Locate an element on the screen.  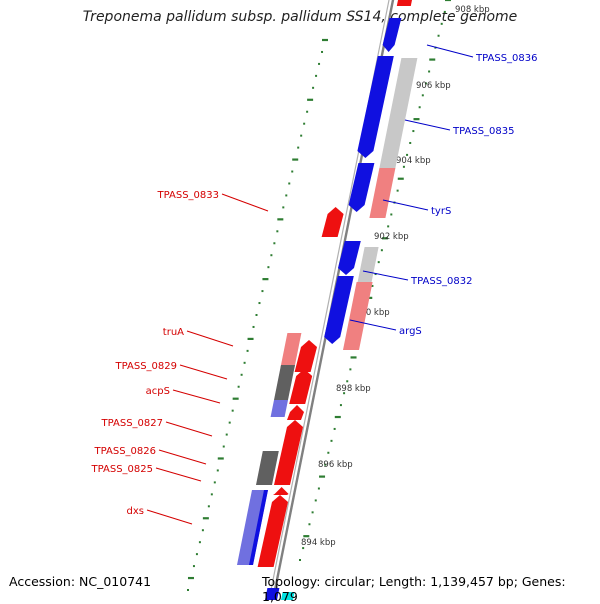
scale-label: 894 kbp is located at coordinates (318, 543).